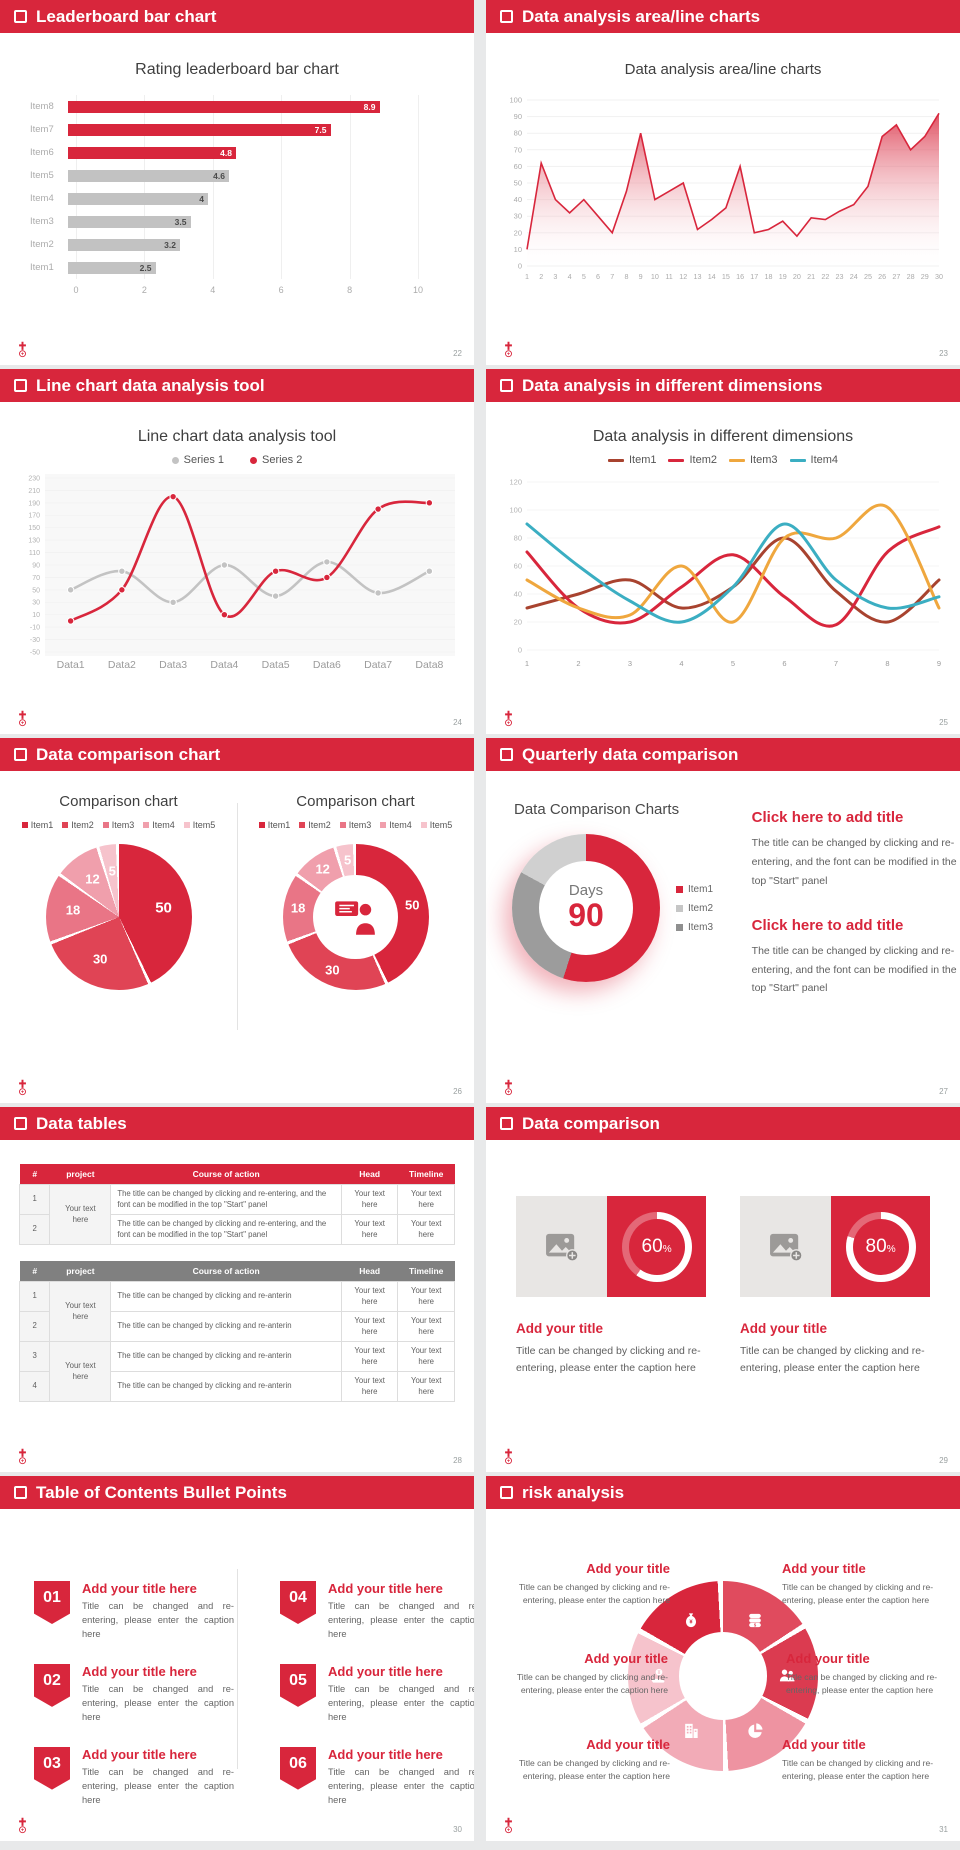 The height and width of the screenshot is (1850, 960). What do you see at coordinates (112, 267) in the screenshot?
I see `bar: 2.5` at bounding box center [112, 267].